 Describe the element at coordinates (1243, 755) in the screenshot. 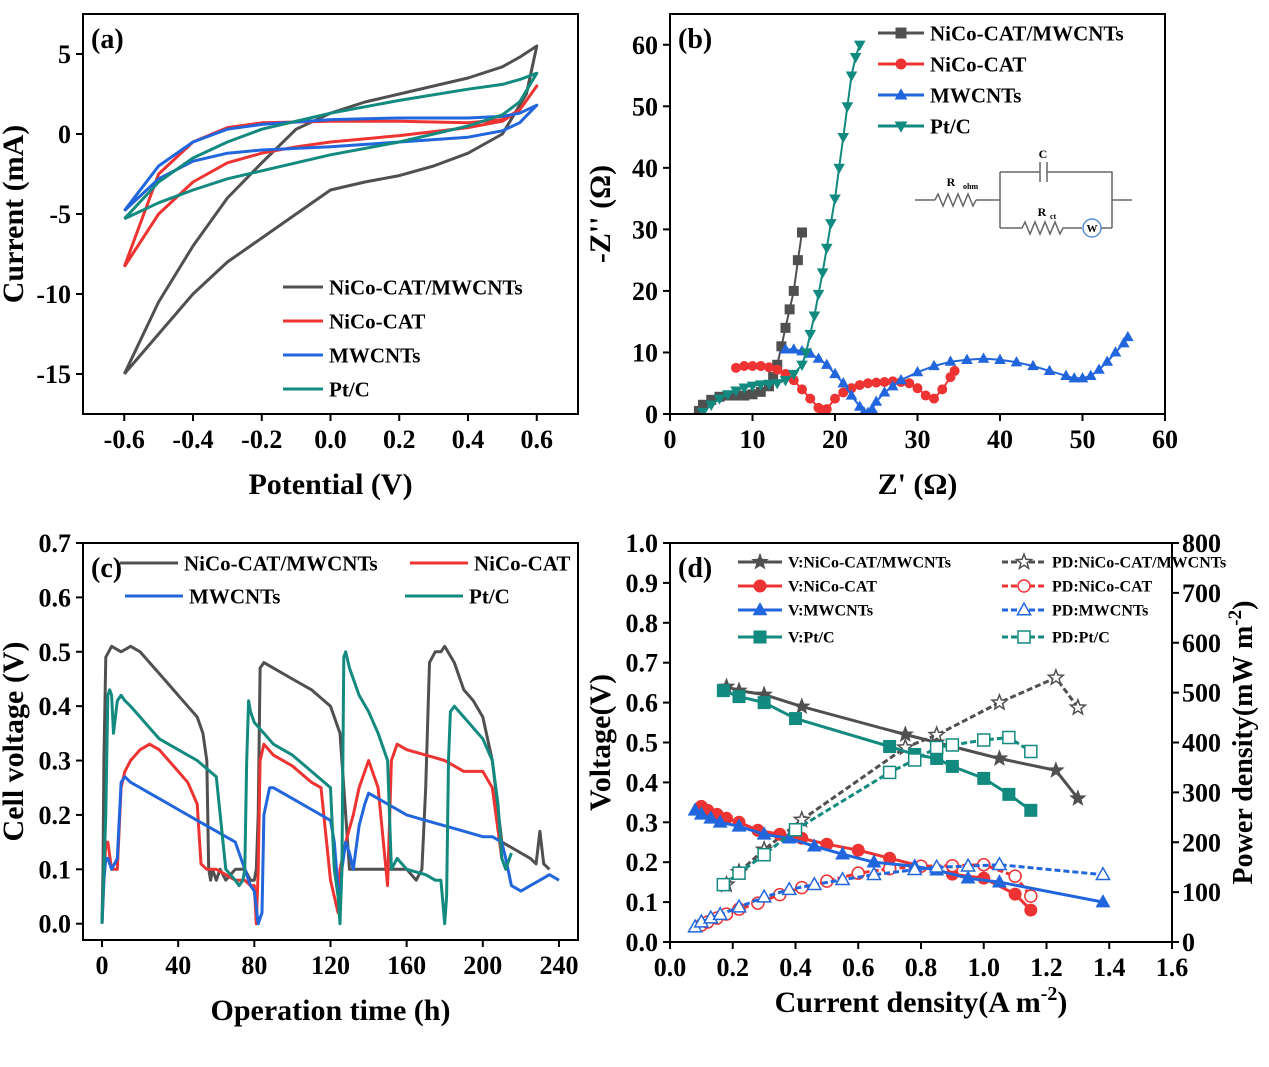

I see `y2-axis-label-main: Power density(mW m` at that location.